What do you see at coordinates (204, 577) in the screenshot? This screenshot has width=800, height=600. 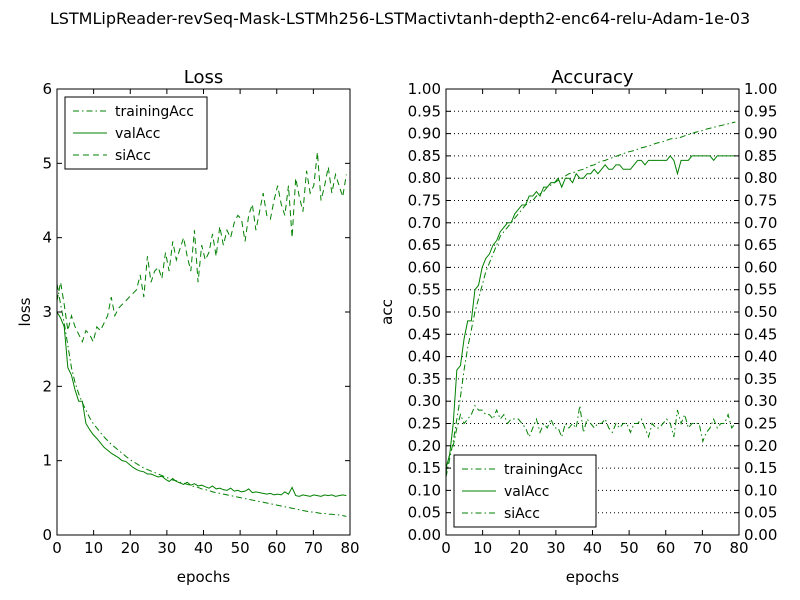 I see `loss-xlabel: epochs` at bounding box center [204, 577].